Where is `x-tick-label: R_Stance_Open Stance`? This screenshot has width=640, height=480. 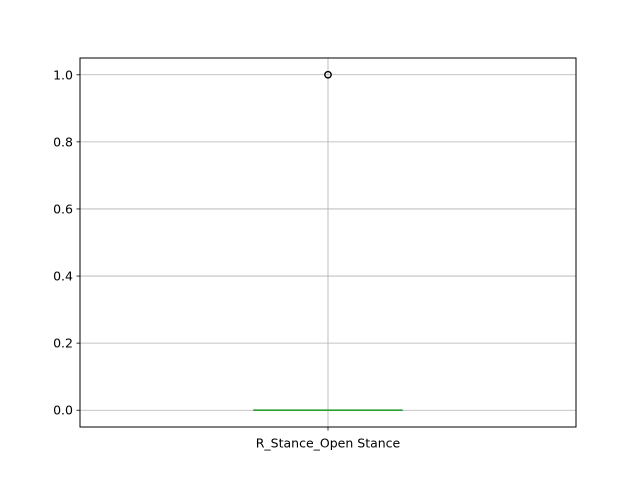 x-tick-label: R_Stance_Open Stance is located at coordinates (328, 443).